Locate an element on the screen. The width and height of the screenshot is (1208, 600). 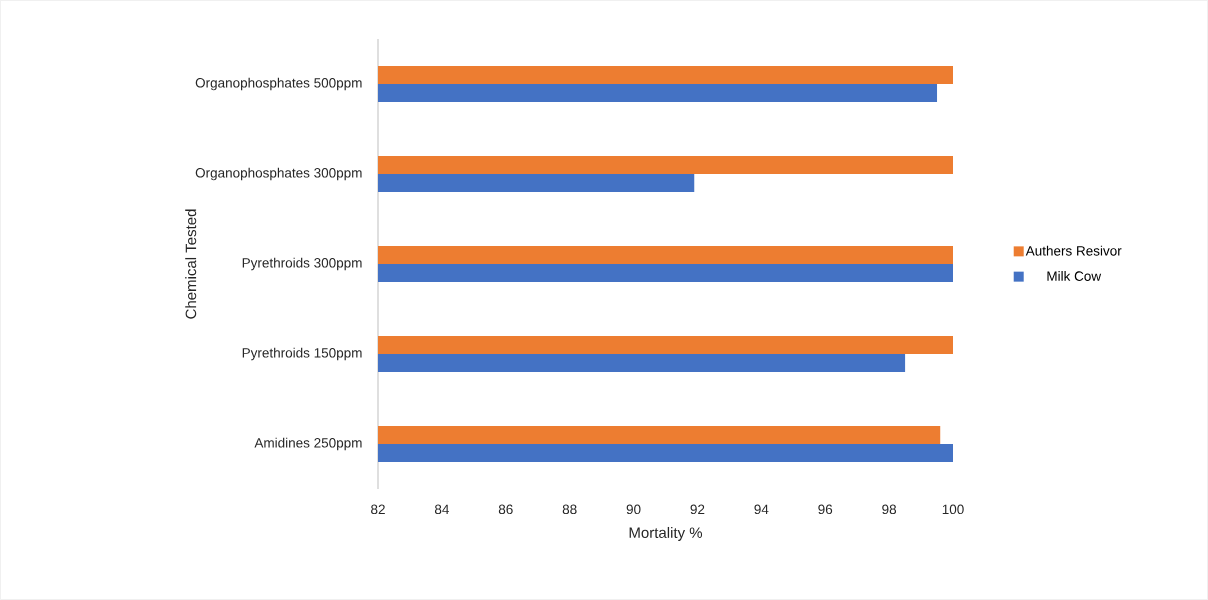
x-axis-title: Mortality % is located at coordinates (666, 533).